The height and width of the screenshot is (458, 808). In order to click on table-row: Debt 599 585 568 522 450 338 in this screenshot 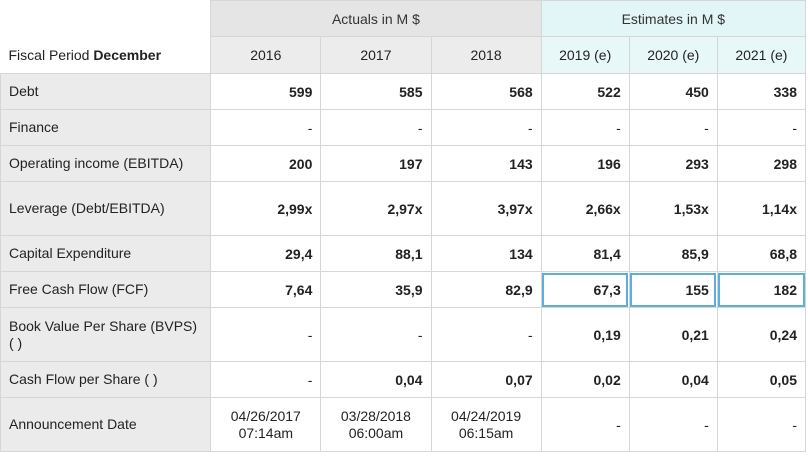, I will do `click(403, 91)`.